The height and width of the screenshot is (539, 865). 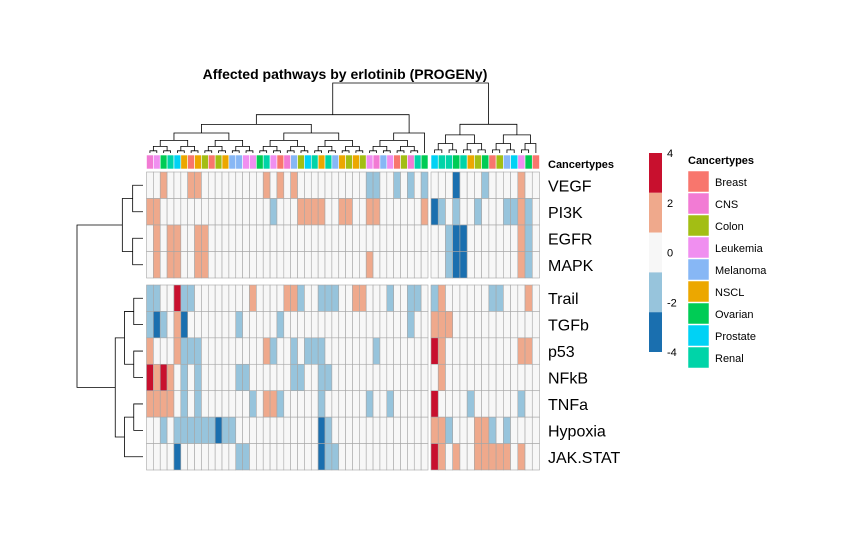 I want to click on value-color-legend: 4 2 0 -2 -4, so click(x=663, y=253).